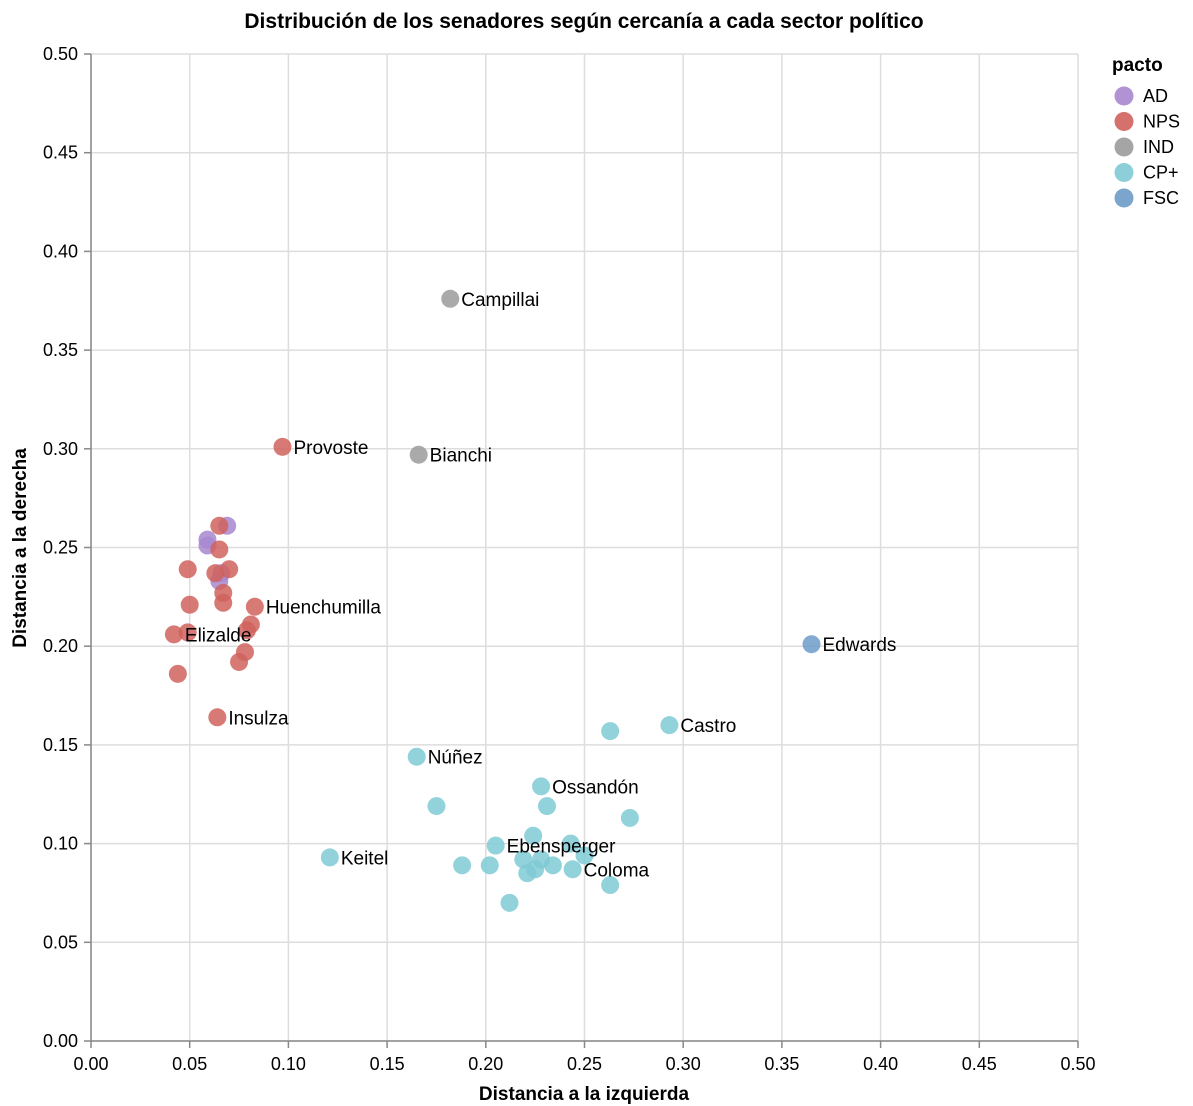  I want to click on data-point-label: Campillai, so click(500, 300).